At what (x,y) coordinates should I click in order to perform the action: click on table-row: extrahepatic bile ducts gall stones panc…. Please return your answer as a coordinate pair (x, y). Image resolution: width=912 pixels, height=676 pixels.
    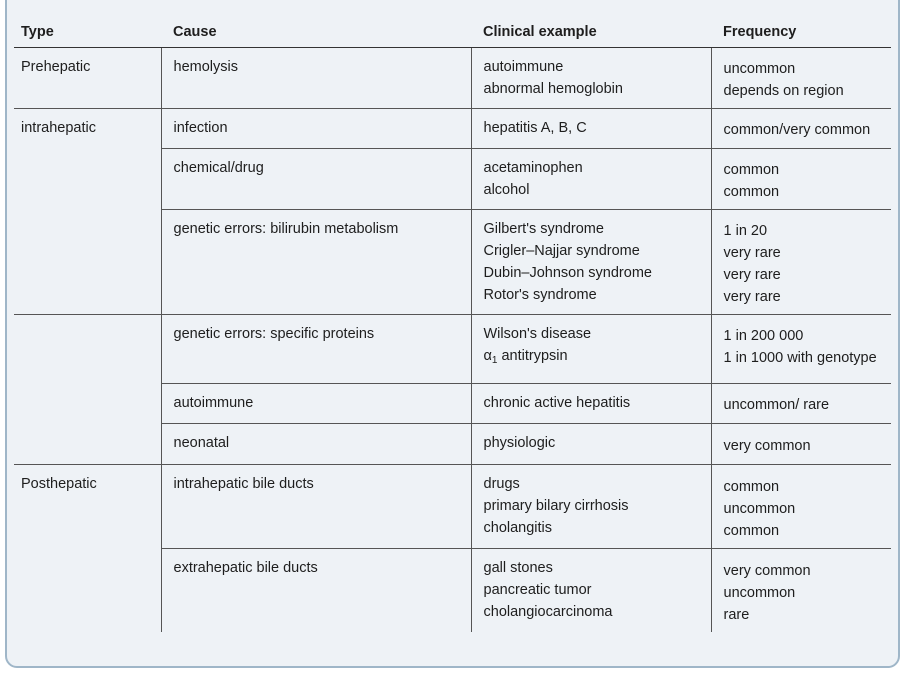
    Looking at the image, I should click on (452, 590).